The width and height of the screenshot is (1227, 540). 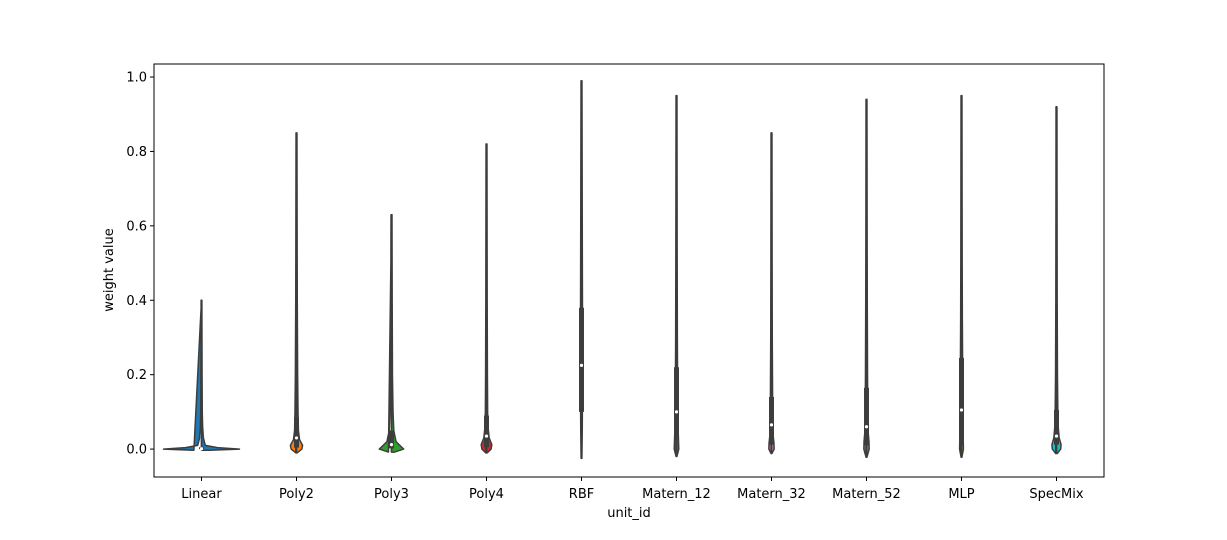 I want to click on x-axis-label: unit_id, so click(x=629, y=513).